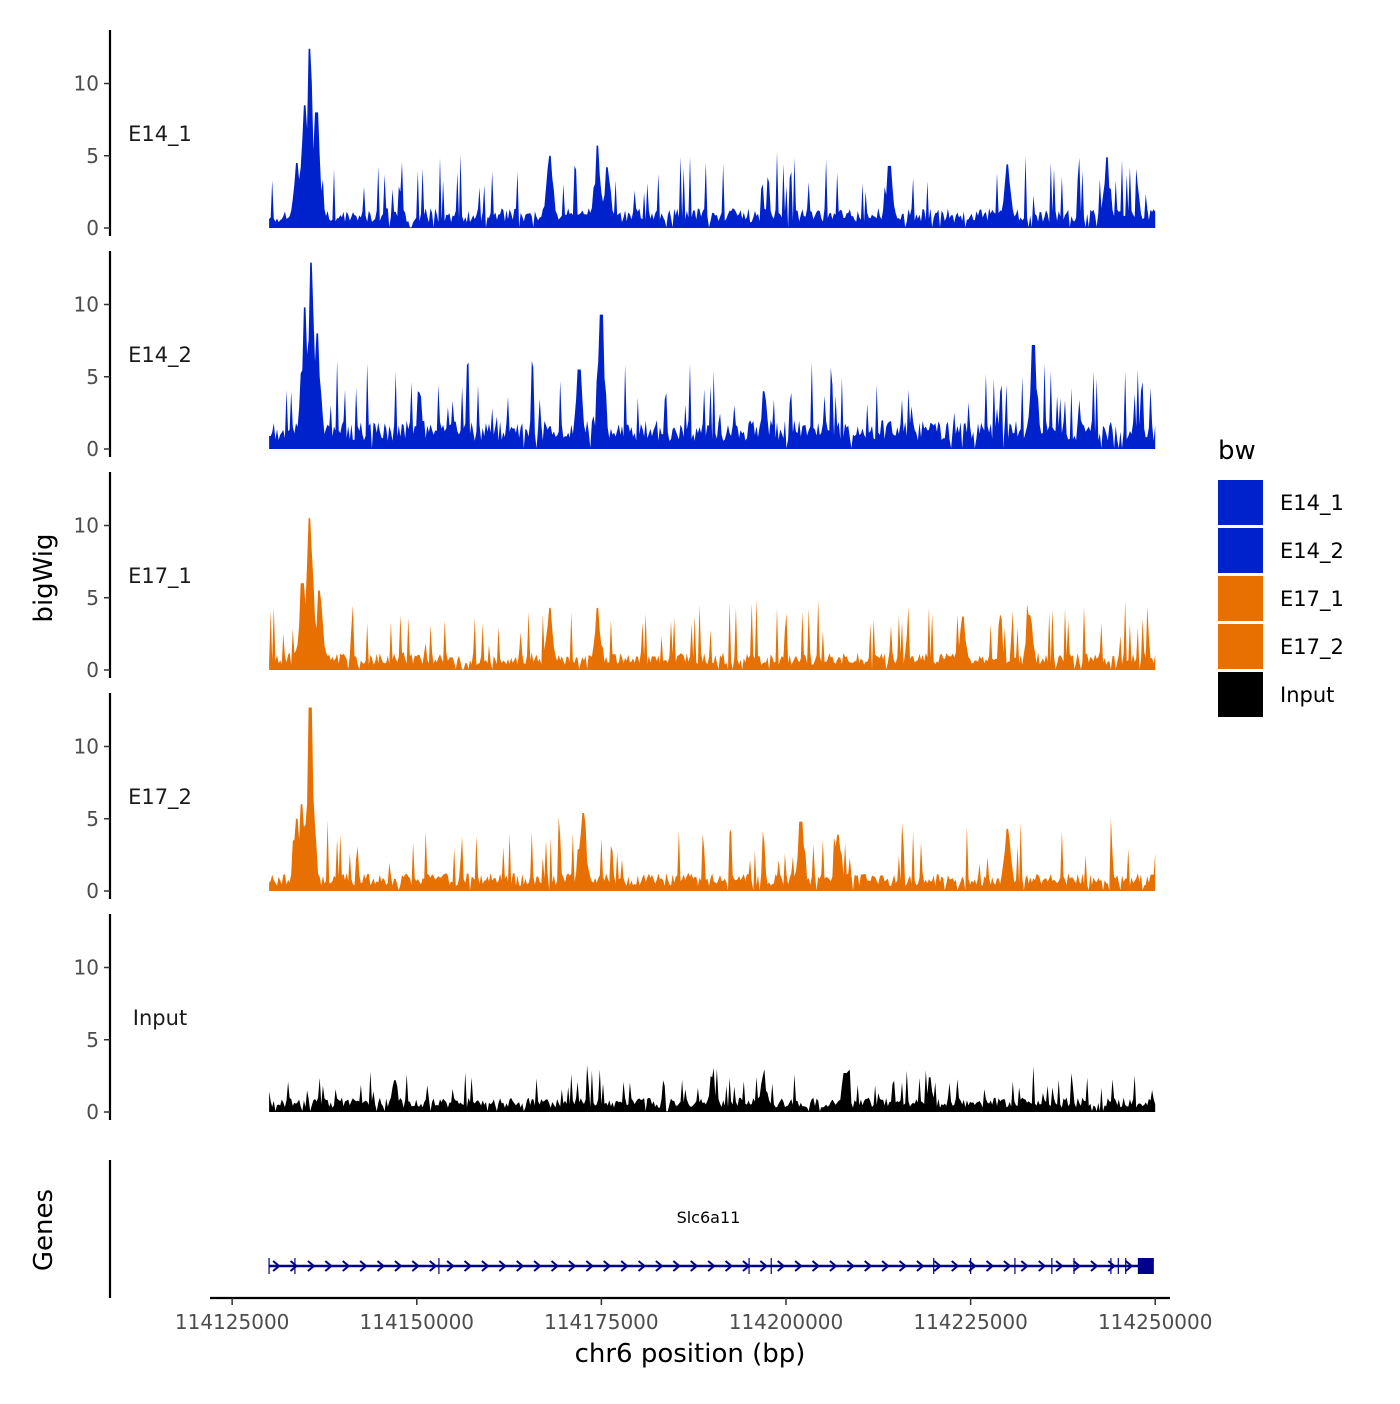 This screenshot has height=1404, width=1400. I want to click on x-tick-label: 114225000, so click(970, 1322).